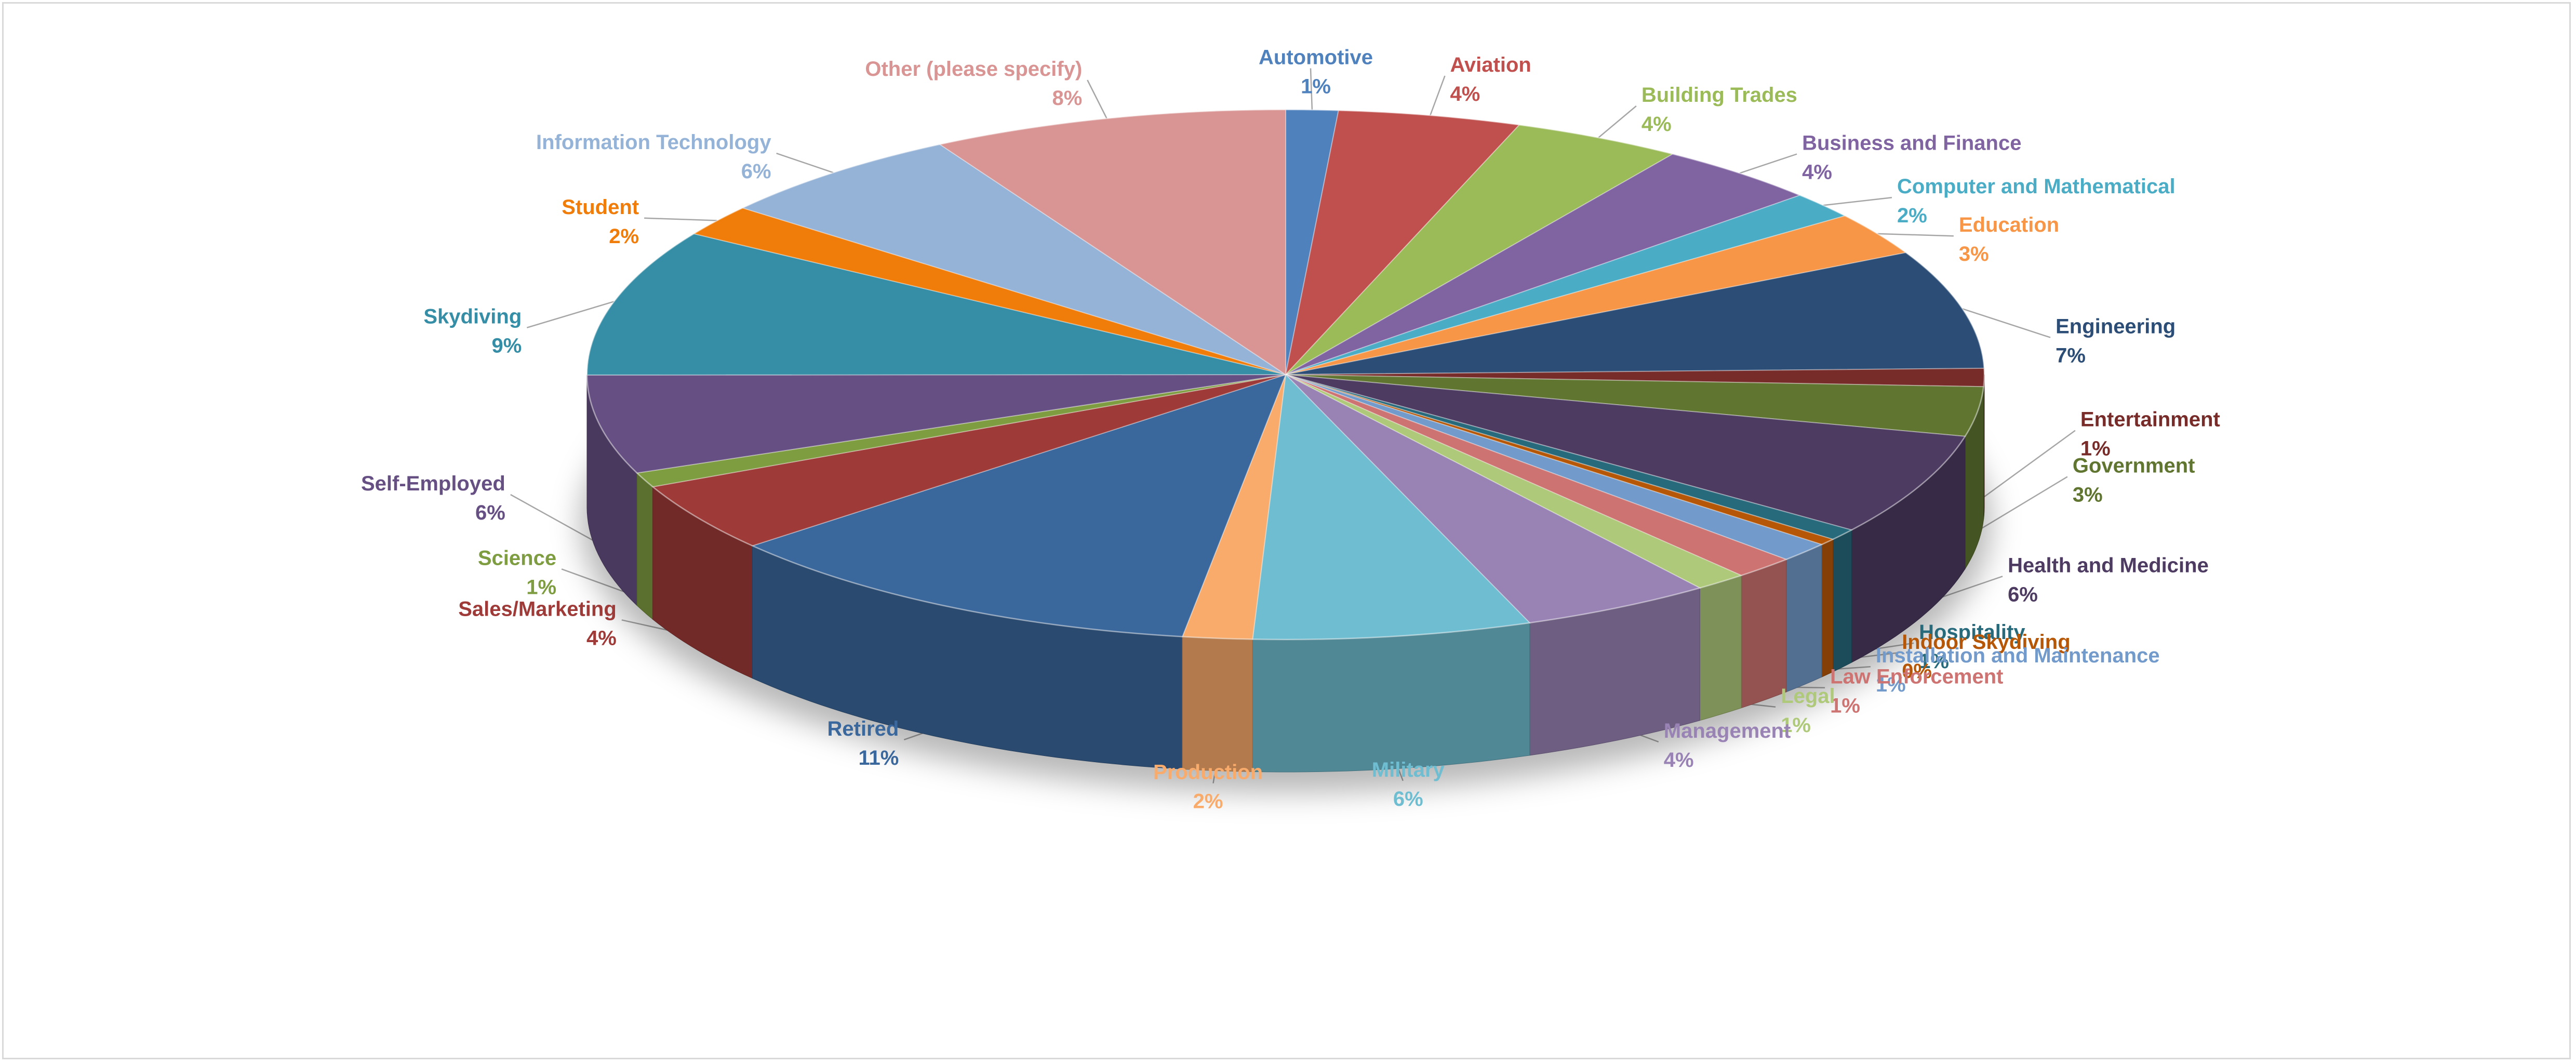 The height and width of the screenshot is (1064, 2576). I want to click on pie-side-military, so click(1391, 697).